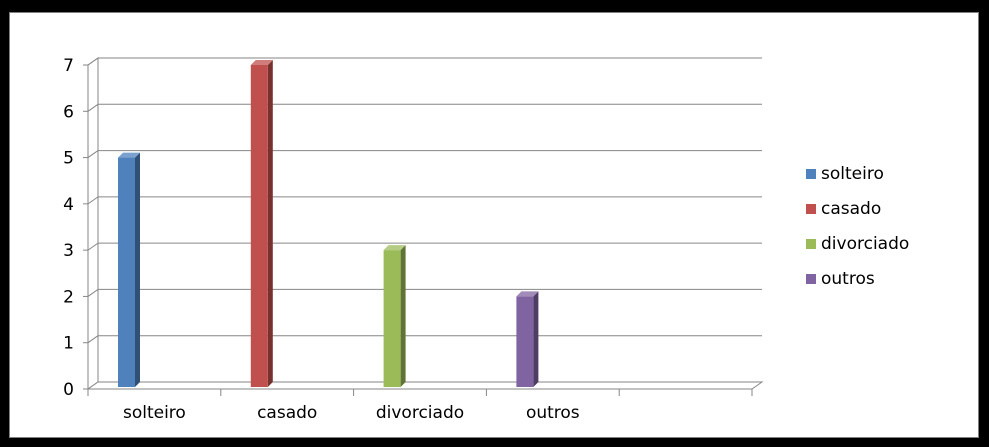  I want to click on legend-item-divorciado: divorciado, so click(857, 244).